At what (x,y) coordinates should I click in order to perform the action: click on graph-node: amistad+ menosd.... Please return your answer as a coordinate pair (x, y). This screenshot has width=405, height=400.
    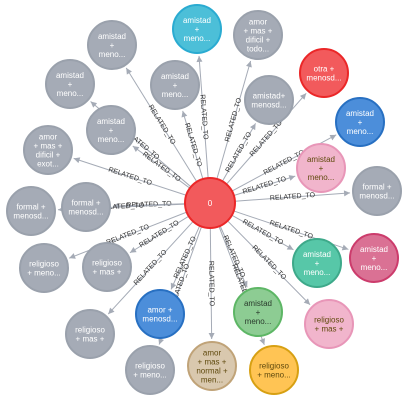
    Looking at the image, I should click on (269, 100).